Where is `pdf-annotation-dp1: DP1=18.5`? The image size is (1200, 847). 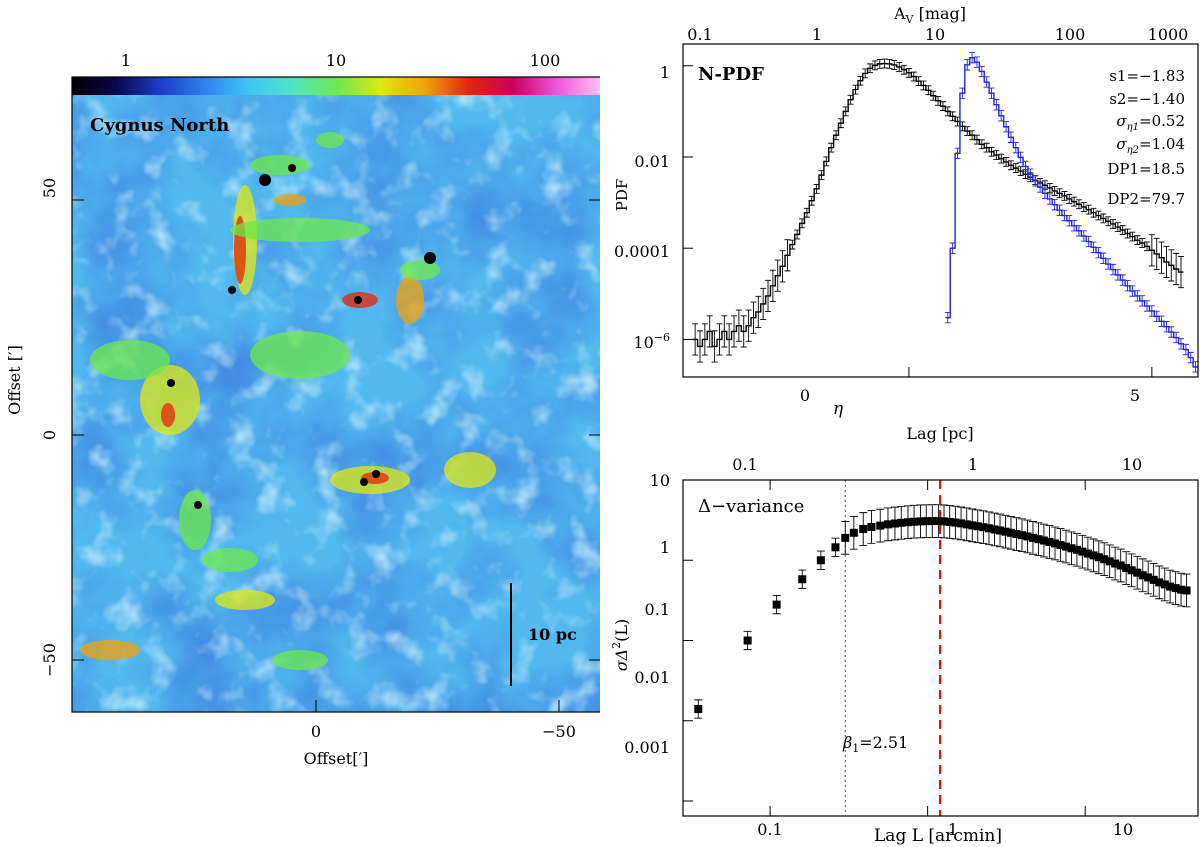
pdf-annotation-dp1: DP1=18.5 is located at coordinates (1146, 169).